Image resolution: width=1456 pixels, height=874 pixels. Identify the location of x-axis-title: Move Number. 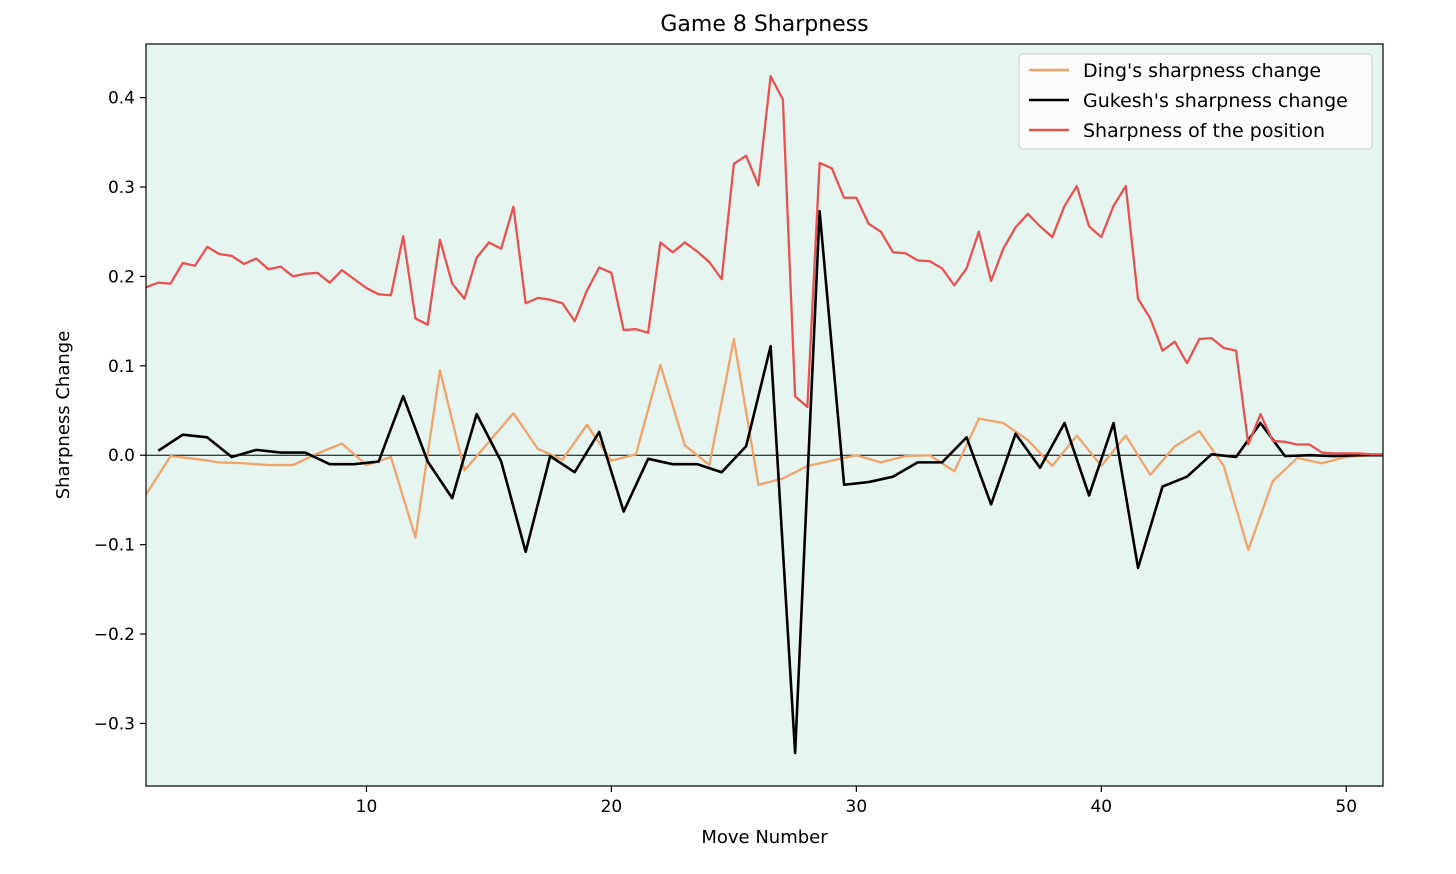
(764, 837).